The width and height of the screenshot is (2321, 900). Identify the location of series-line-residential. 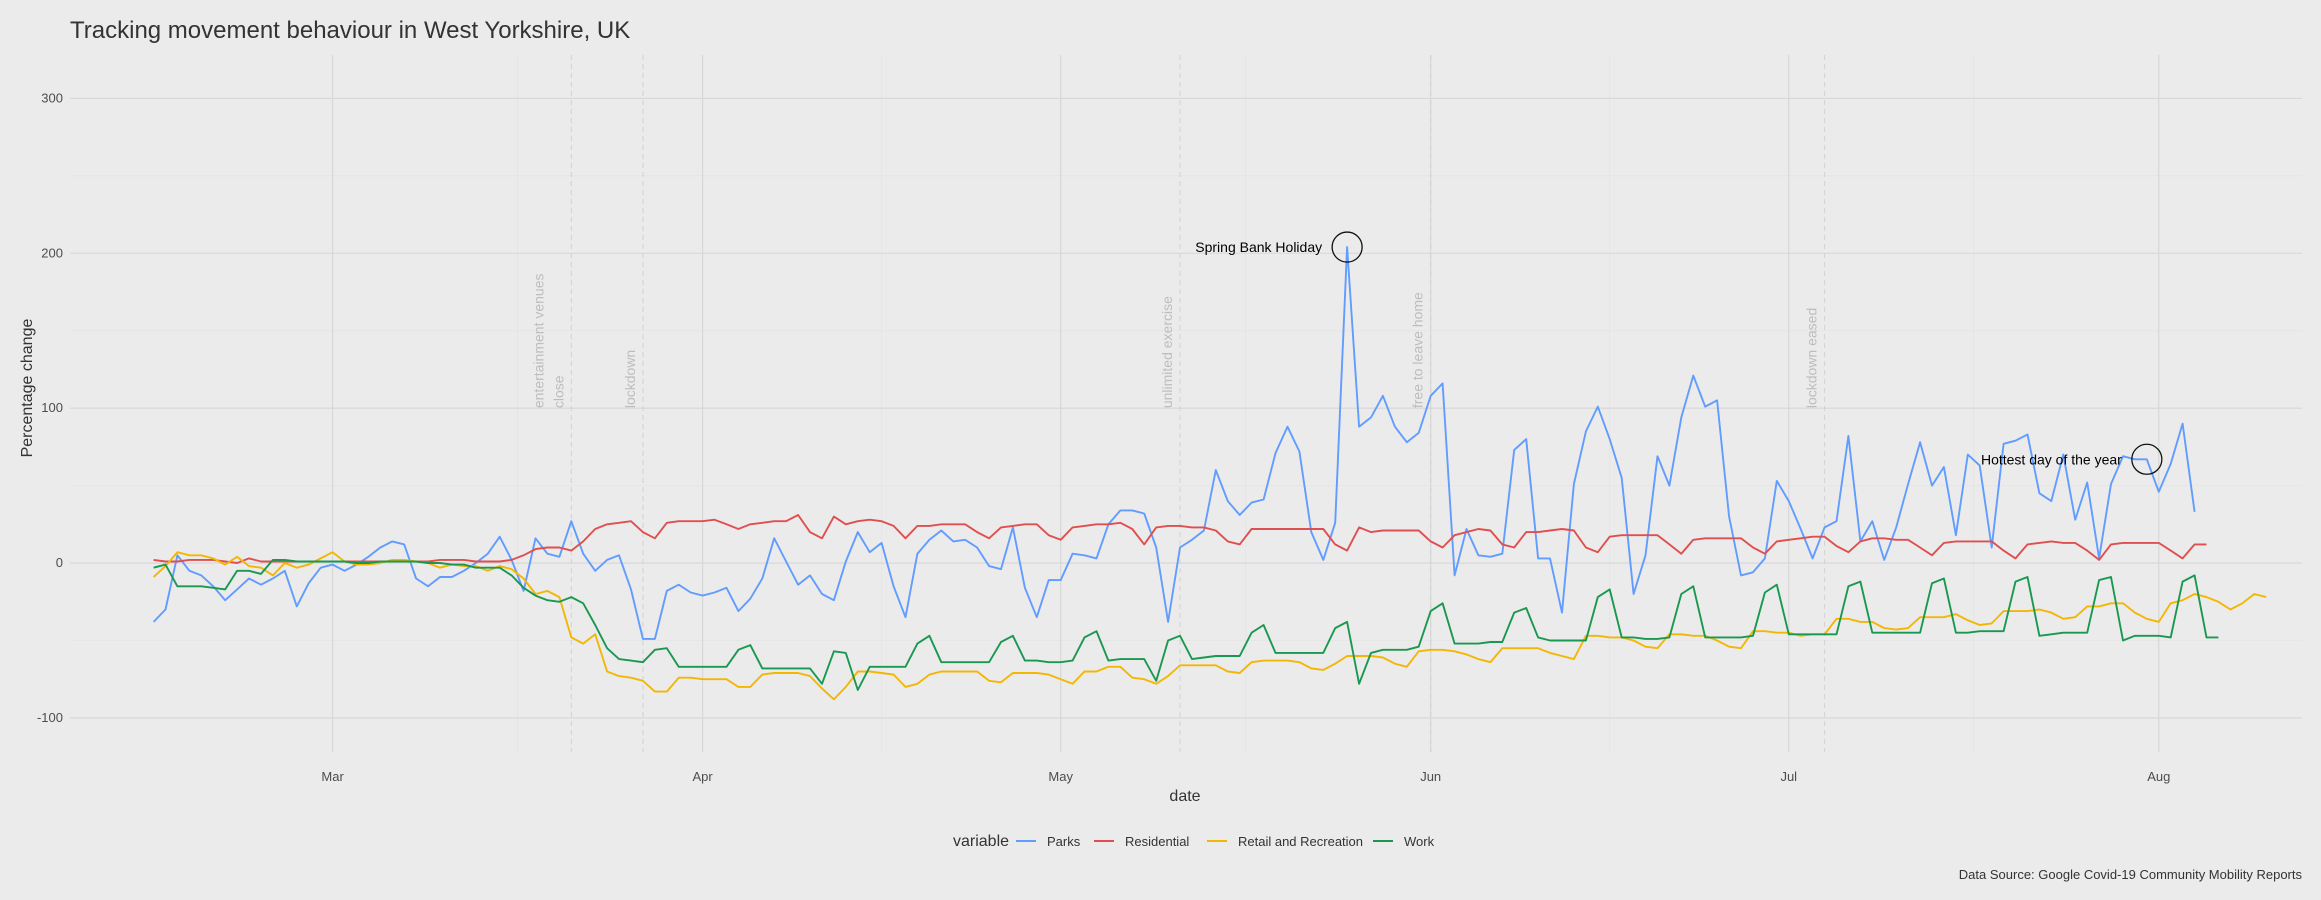
(1180, 539).